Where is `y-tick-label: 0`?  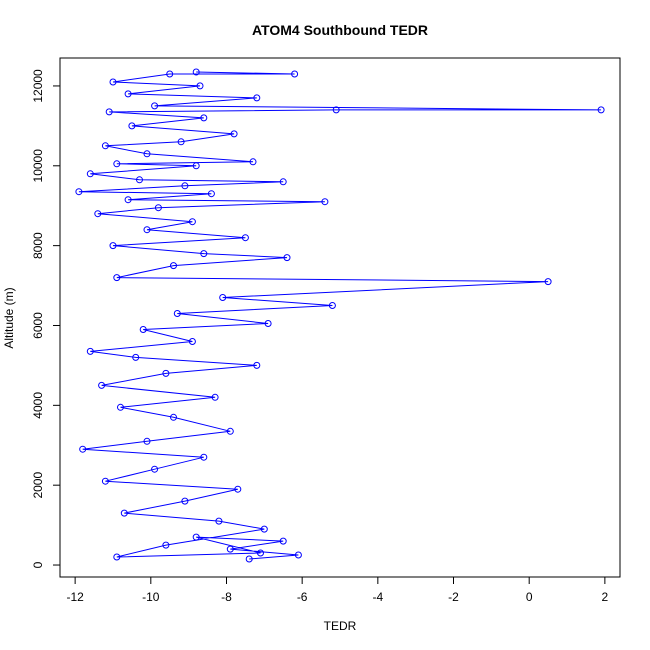 y-tick-label: 0 is located at coordinates (38, 564).